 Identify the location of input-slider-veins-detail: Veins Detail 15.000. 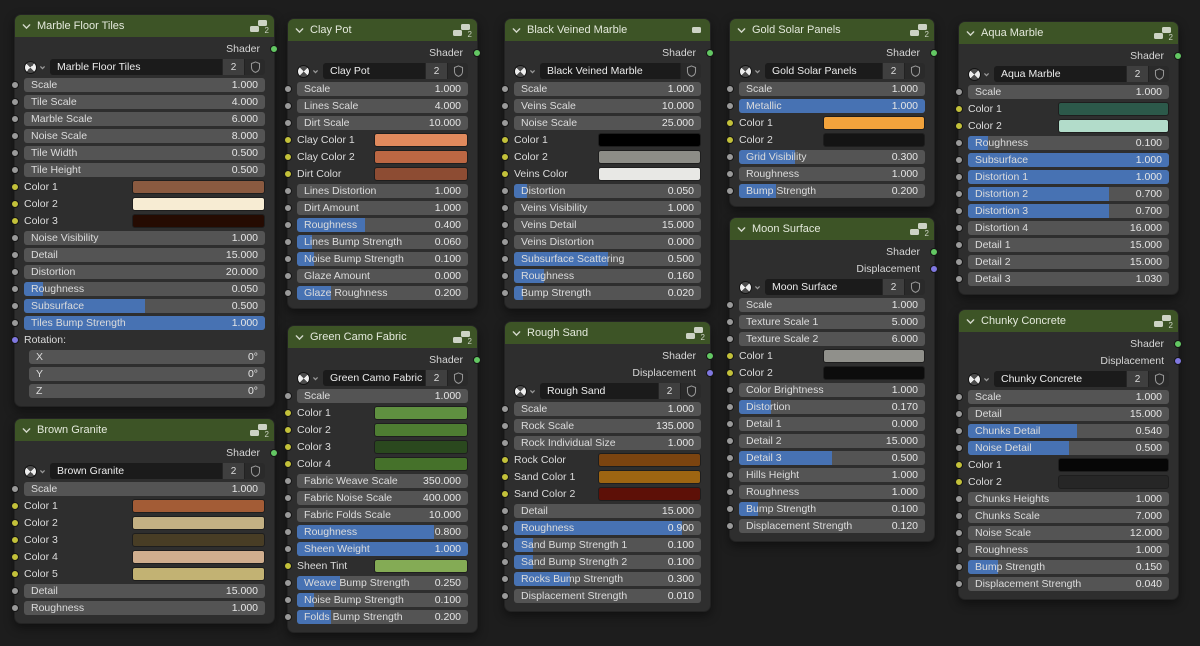
(601, 225).